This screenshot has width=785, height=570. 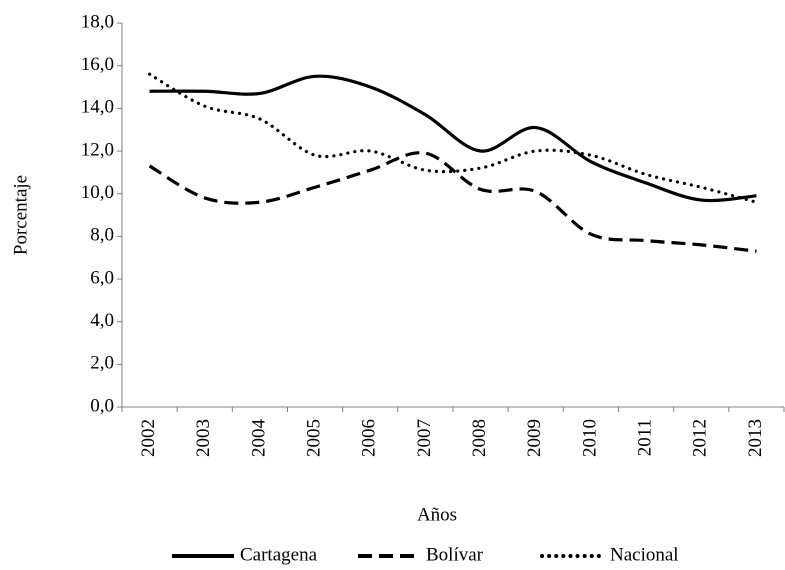 I want to click on x-tick-label: 2003, so click(x=203, y=438).